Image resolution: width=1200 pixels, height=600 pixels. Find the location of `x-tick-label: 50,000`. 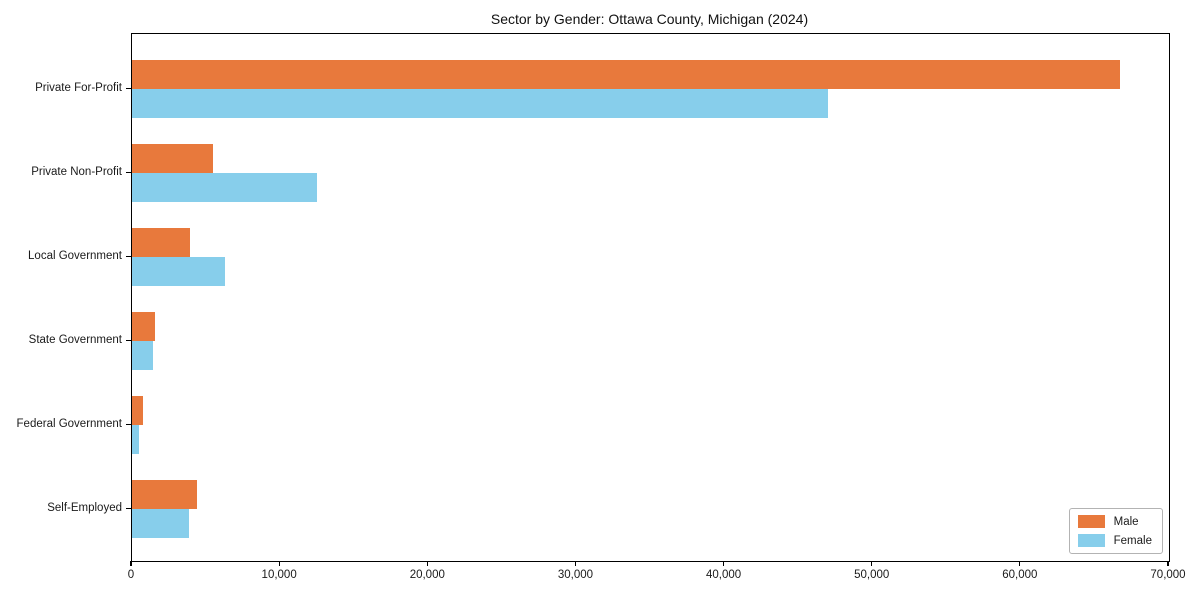

x-tick-label: 50,000 is located at coordinates (872, 575).